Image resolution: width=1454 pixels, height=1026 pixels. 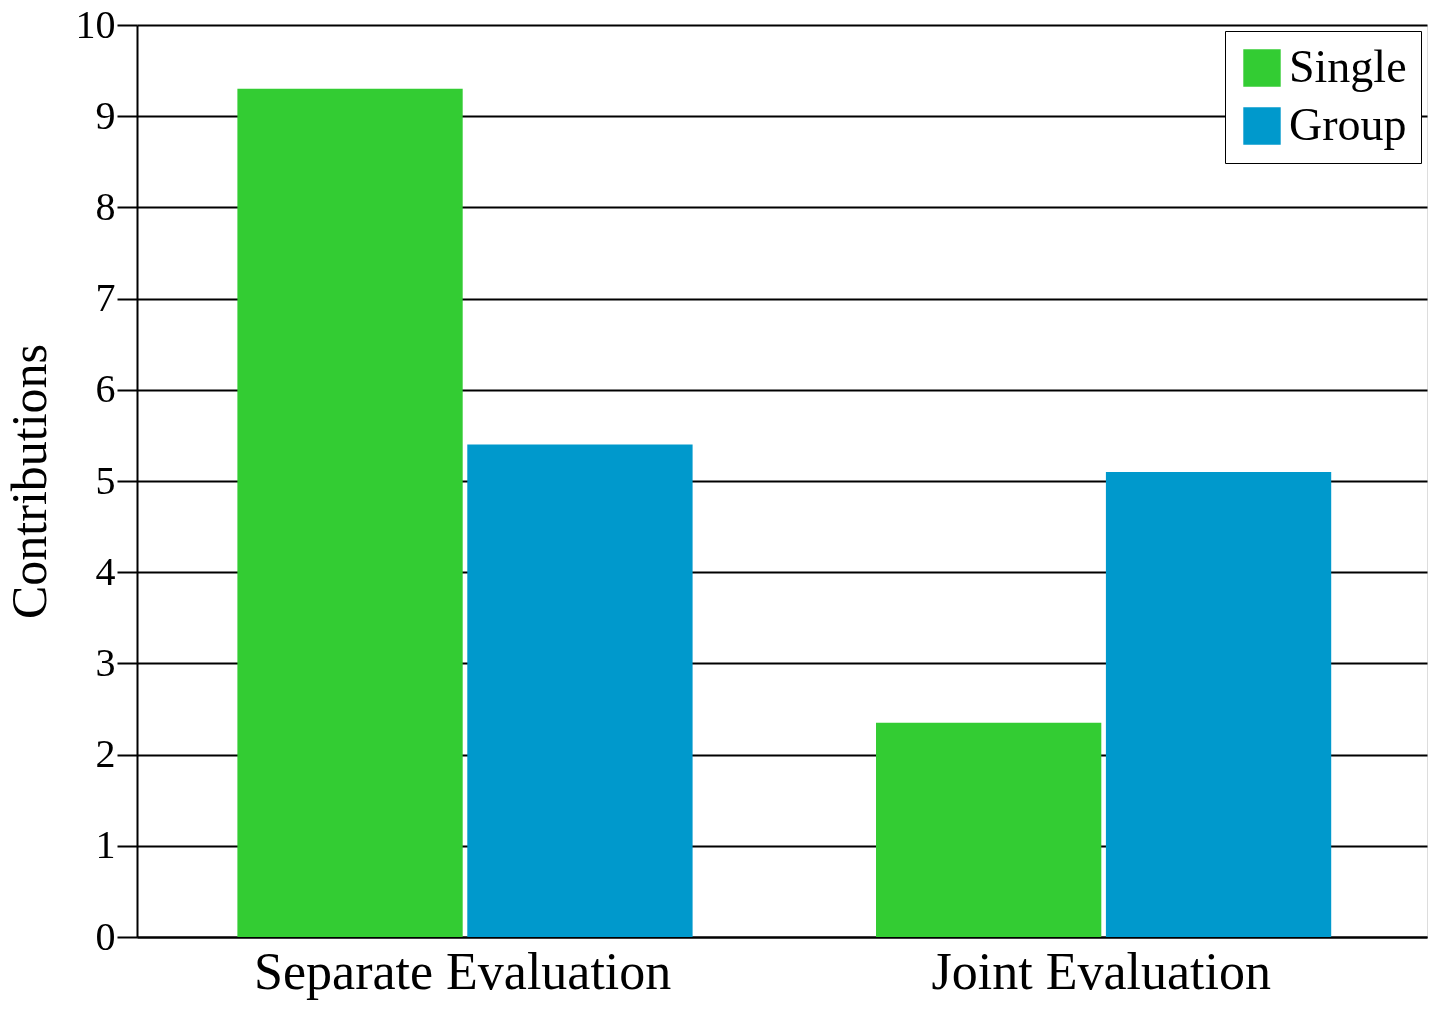 I want to click on x-tick-label: Joint Evaluation, so click(x=1101, y=971).